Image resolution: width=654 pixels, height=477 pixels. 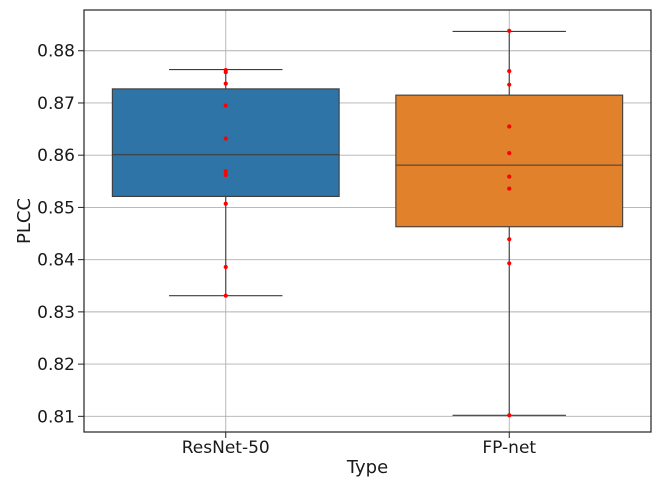 What do you see at coordinates (56, 261) in the screenshot?
I see `y-tick-label: 0.84` at bounding box center [56, 261].